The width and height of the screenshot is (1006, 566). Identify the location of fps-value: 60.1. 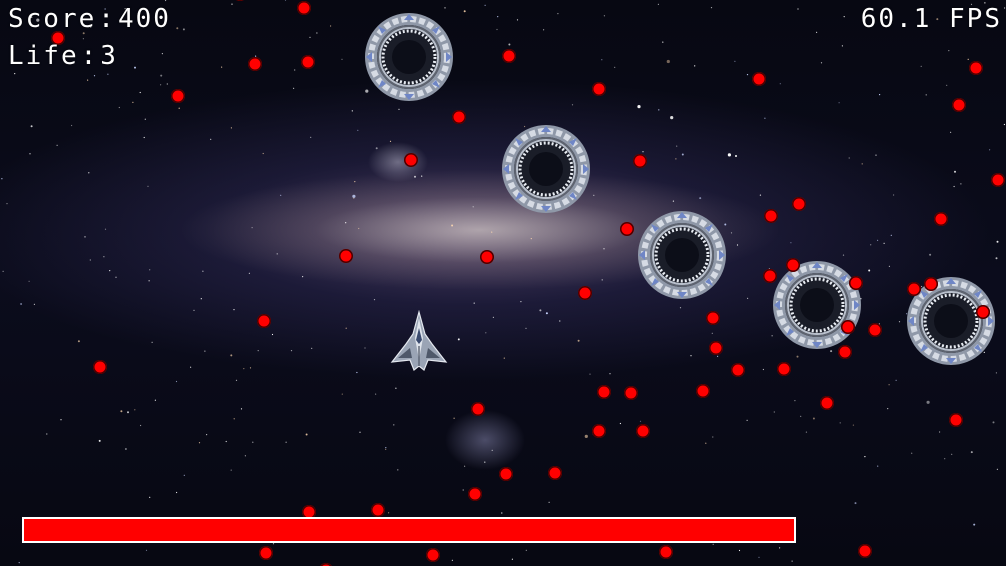
(896, 19).